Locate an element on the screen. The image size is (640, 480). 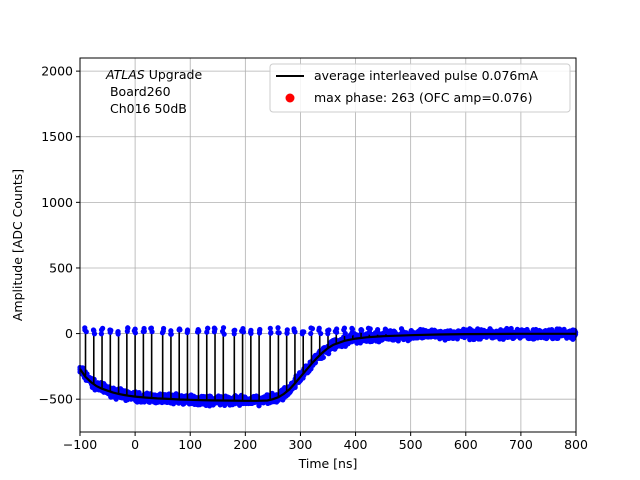
annotation-atlas: ATLAS is located at coordinates (125, 74).